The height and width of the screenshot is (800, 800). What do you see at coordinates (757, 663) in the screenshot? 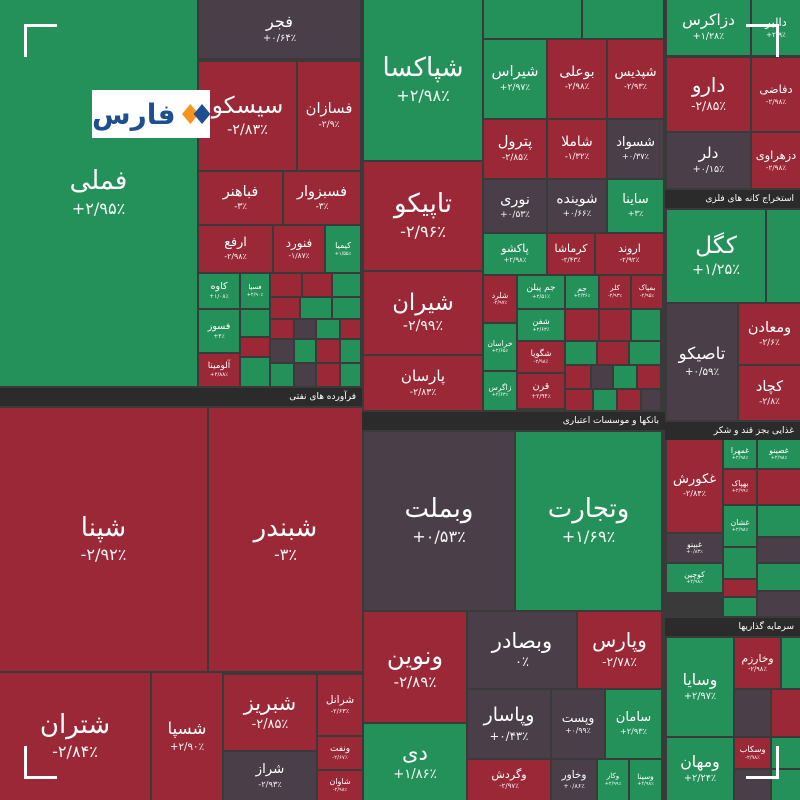
I see `tile: وخارزم -۲/۹۸٪` at bounding box center [757, 663].